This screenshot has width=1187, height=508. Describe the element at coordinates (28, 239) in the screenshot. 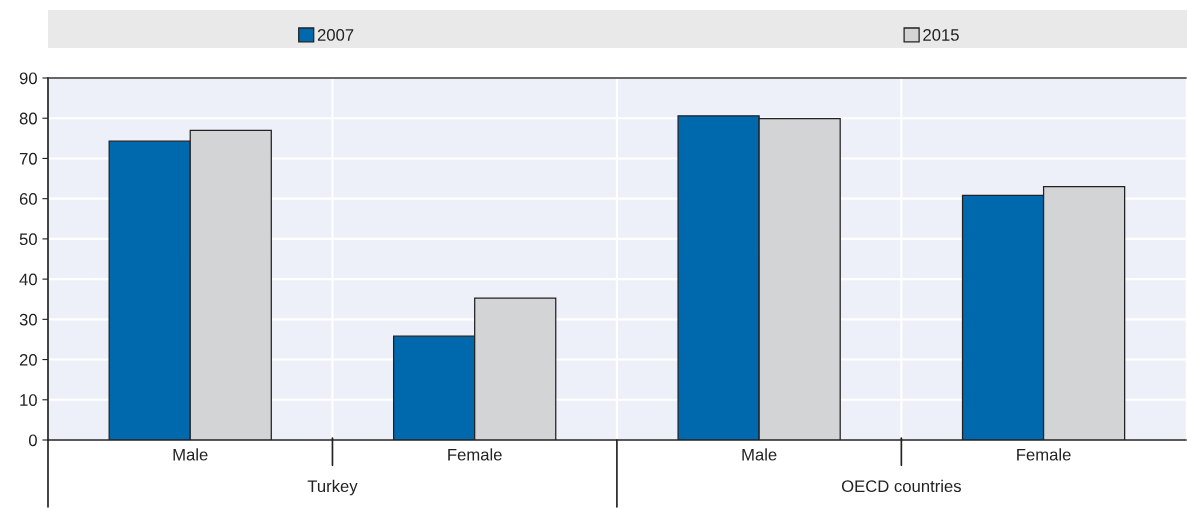

I see `y-tick-label: 50` at that location.